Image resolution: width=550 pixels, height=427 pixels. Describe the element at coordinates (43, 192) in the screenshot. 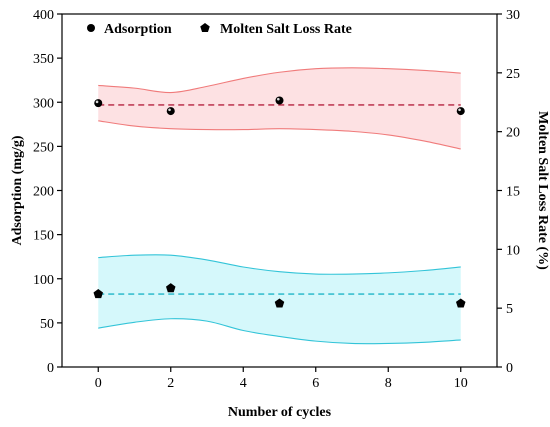

I see `y-left-tick-label: 200` at that location.